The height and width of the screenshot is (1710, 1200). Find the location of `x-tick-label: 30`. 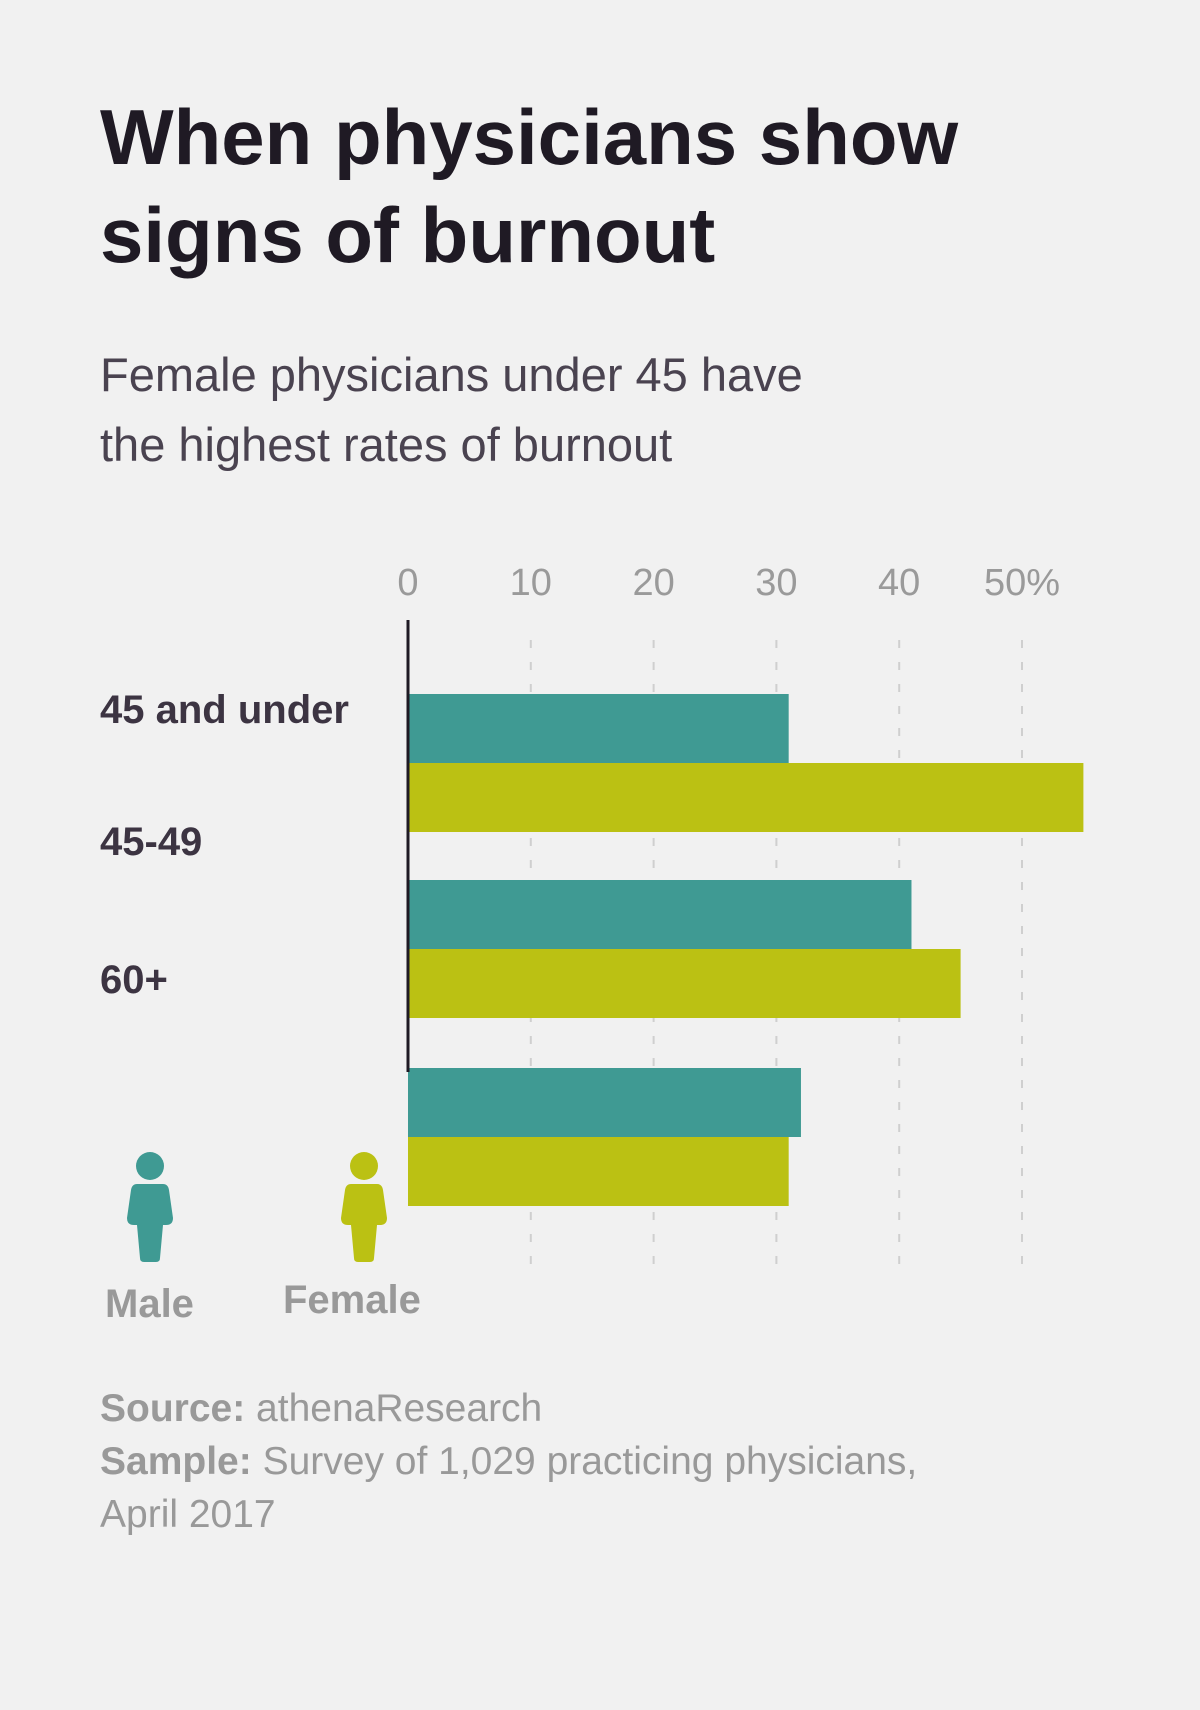

x-tick-label: 30 is located at coordinates (776, 583).